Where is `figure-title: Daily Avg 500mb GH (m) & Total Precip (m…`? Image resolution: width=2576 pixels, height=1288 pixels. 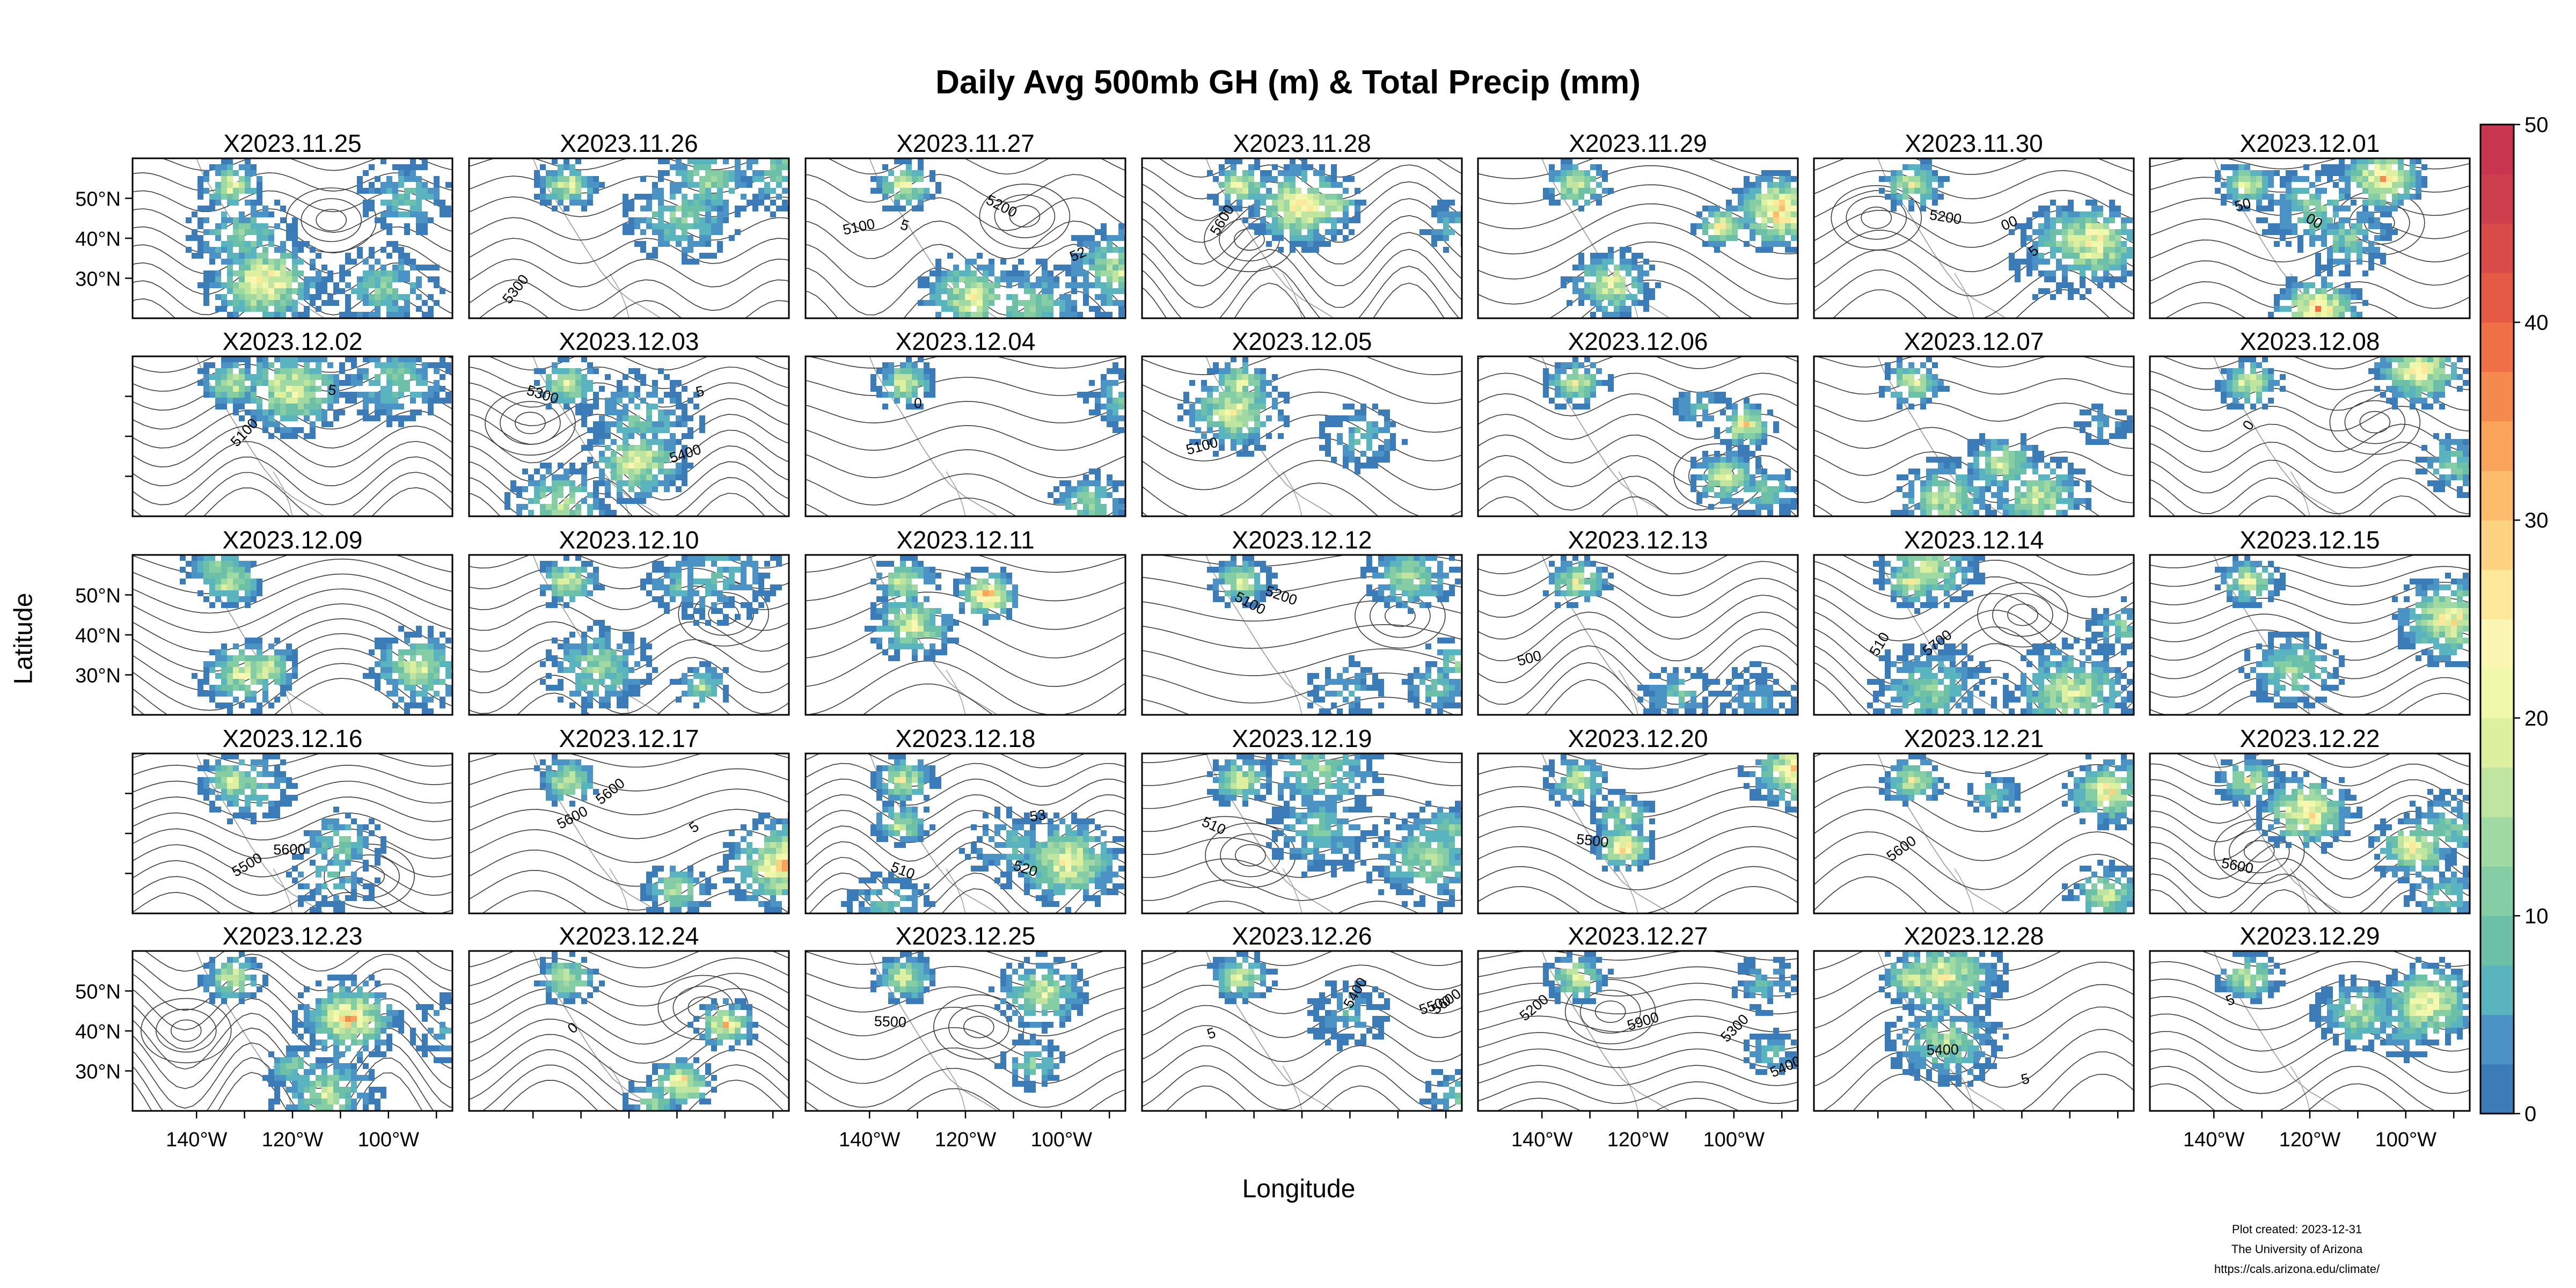
figure-title: Daily Avg 500mb GH (m) & Total Precip (m… is located at coordinates (1288, 82).